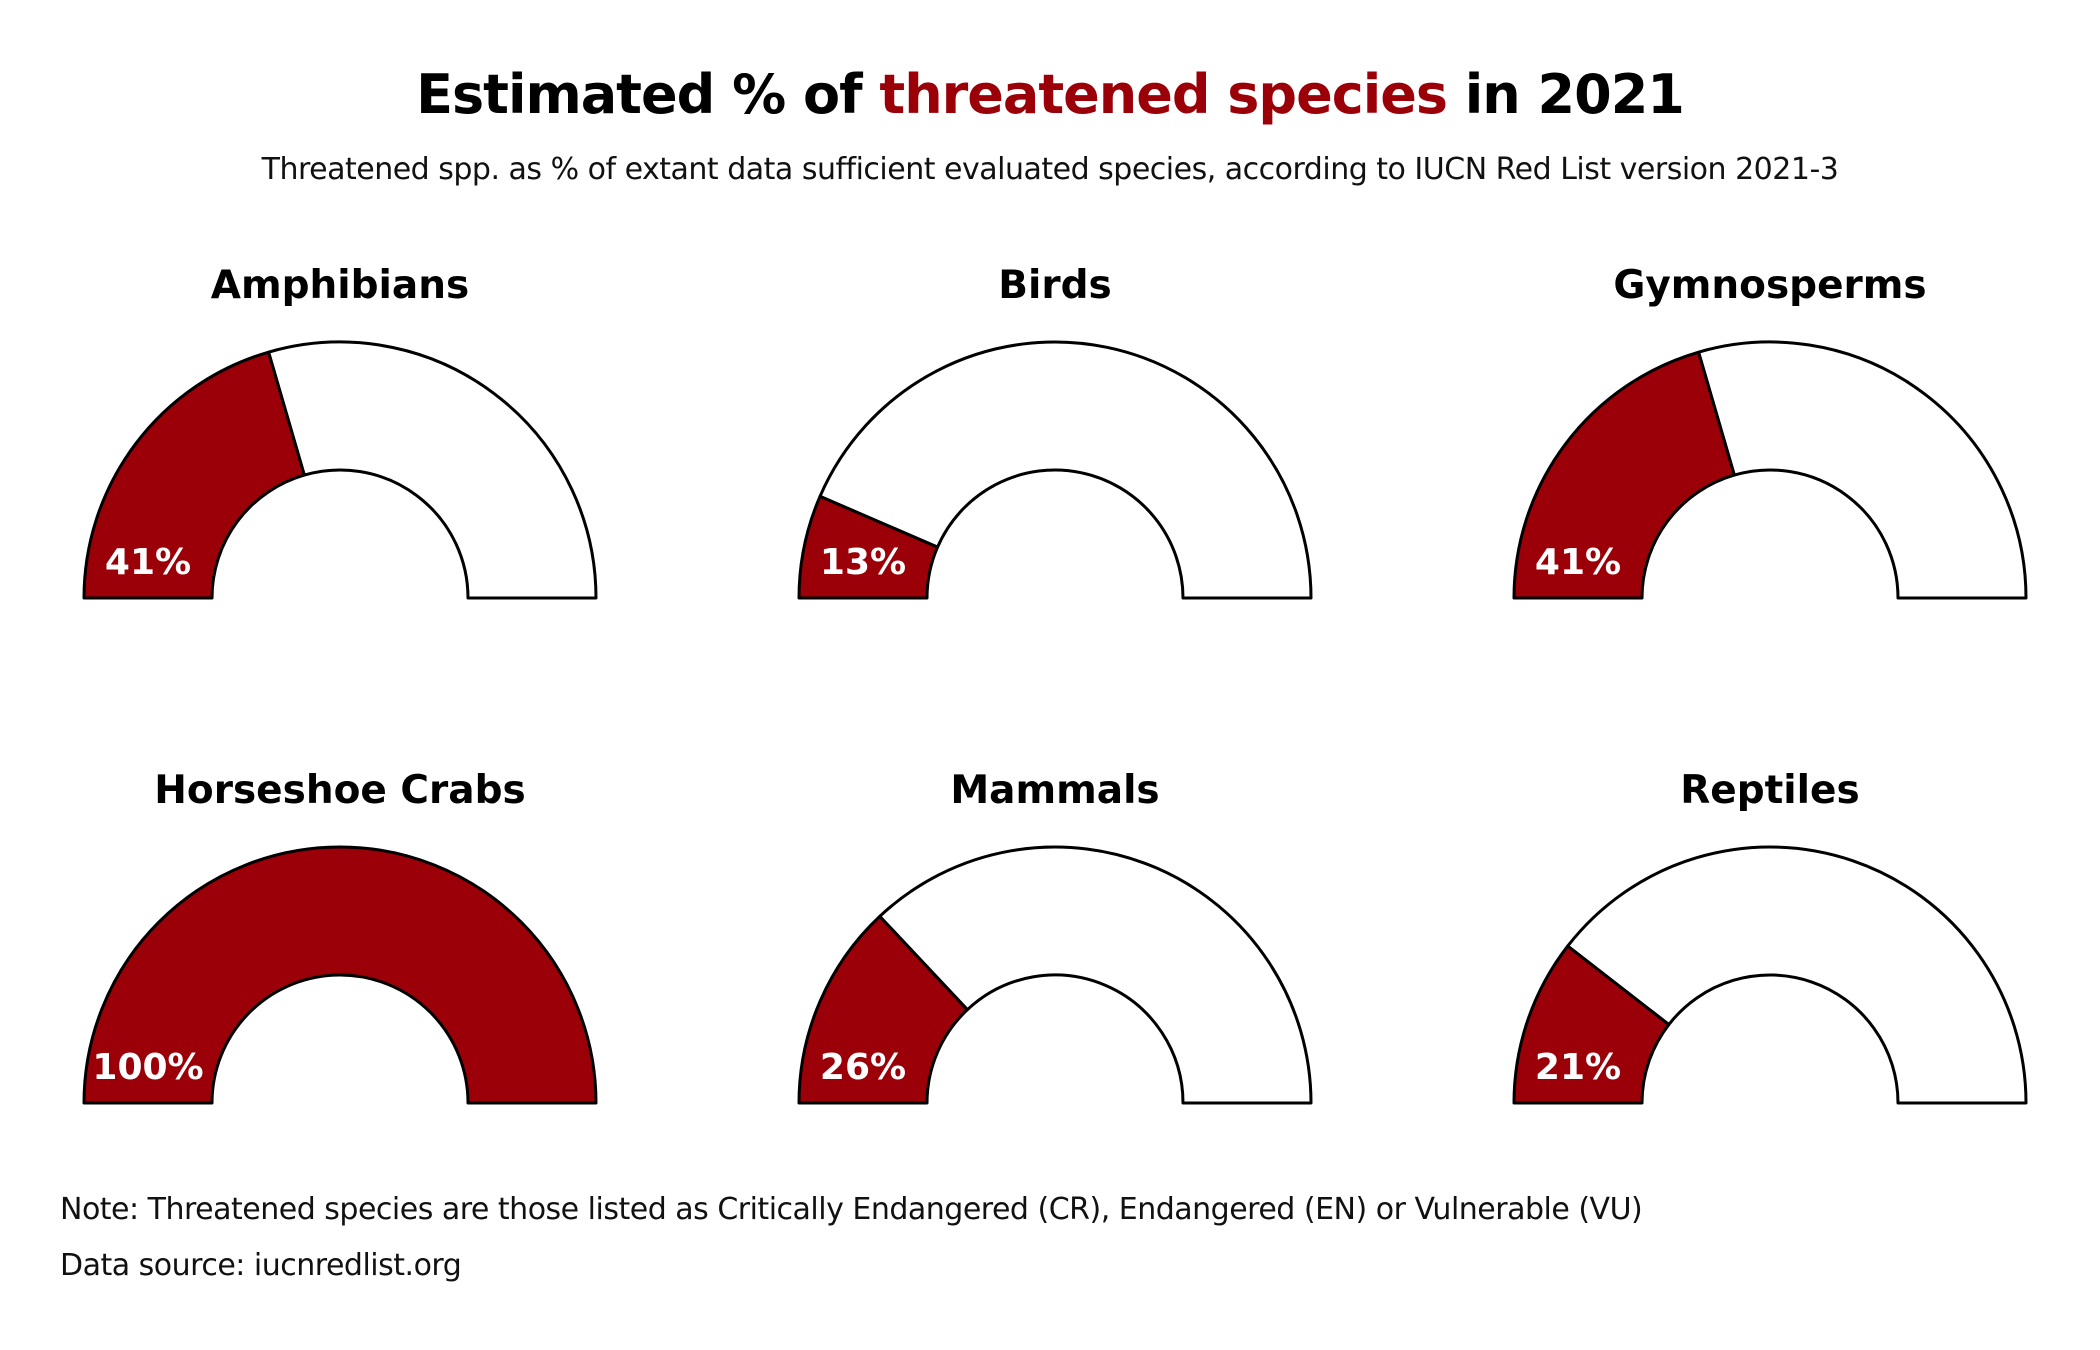 The image size is (2100, 1350). Describe the element at coordinates (1566, 94) in the screenshot. I see `title-after: in 2021` at that location.